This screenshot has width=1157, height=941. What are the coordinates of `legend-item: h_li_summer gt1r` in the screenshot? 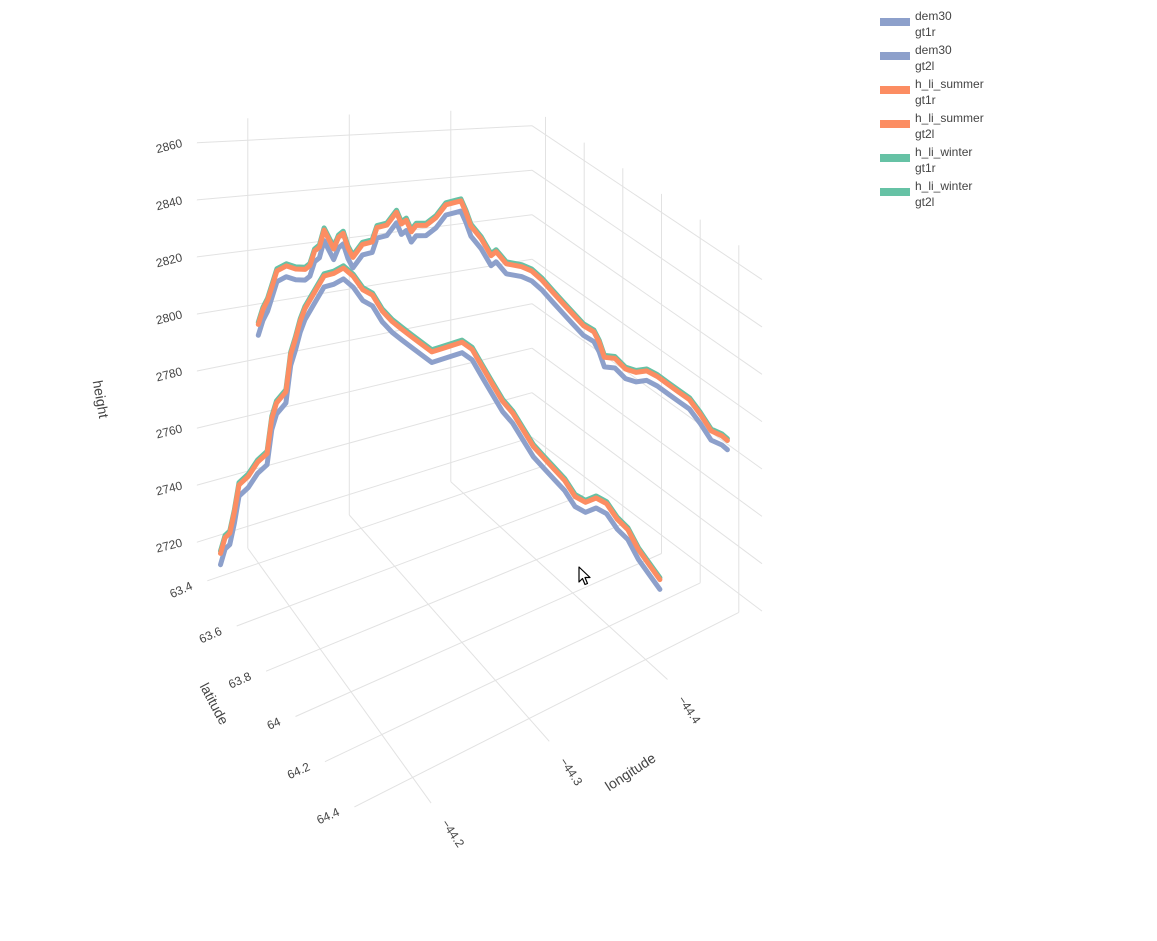 It's located at (980, 93).